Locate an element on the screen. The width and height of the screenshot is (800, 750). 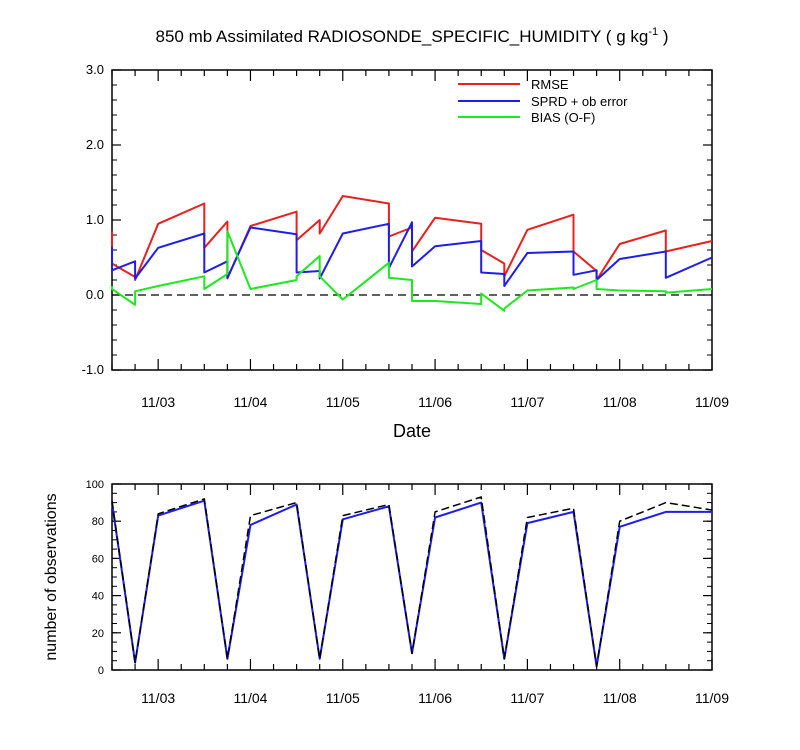
top-x-tick-label: 11/08 is located at coordinates (620, 402).